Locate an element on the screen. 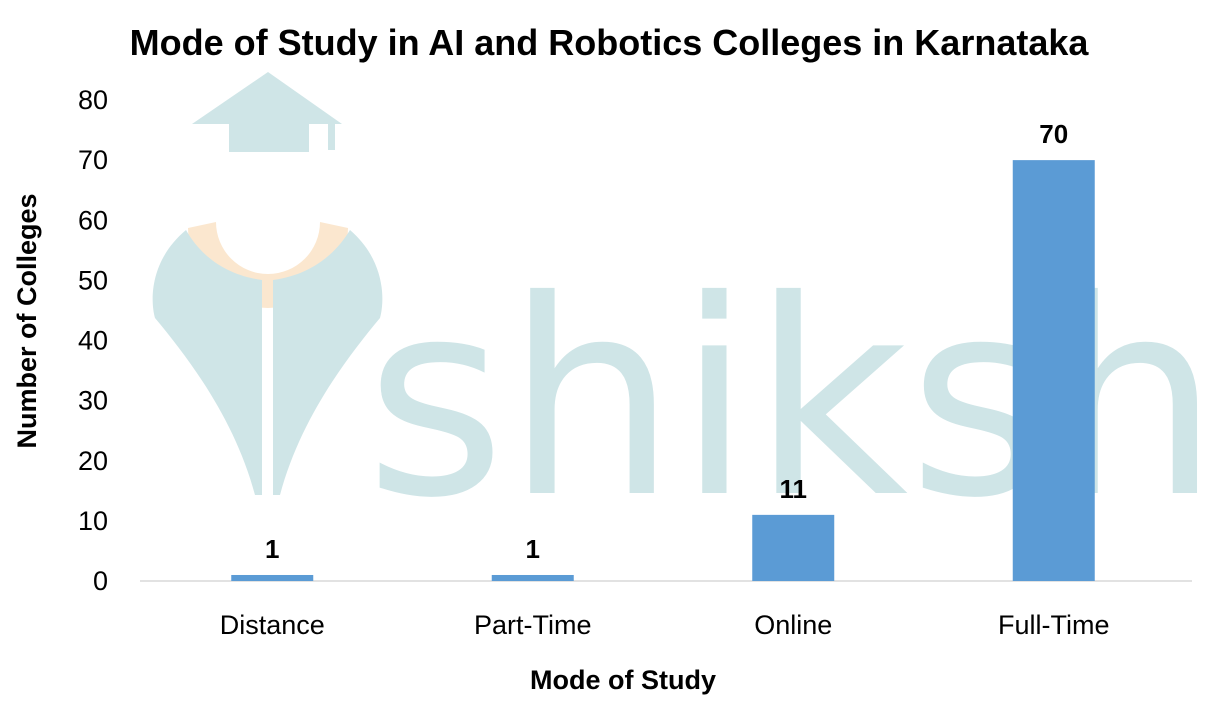 The height and width of the screenshot is (717, 1216). y-axis-title: Number of Colleges is located at coordinates (27, 320).